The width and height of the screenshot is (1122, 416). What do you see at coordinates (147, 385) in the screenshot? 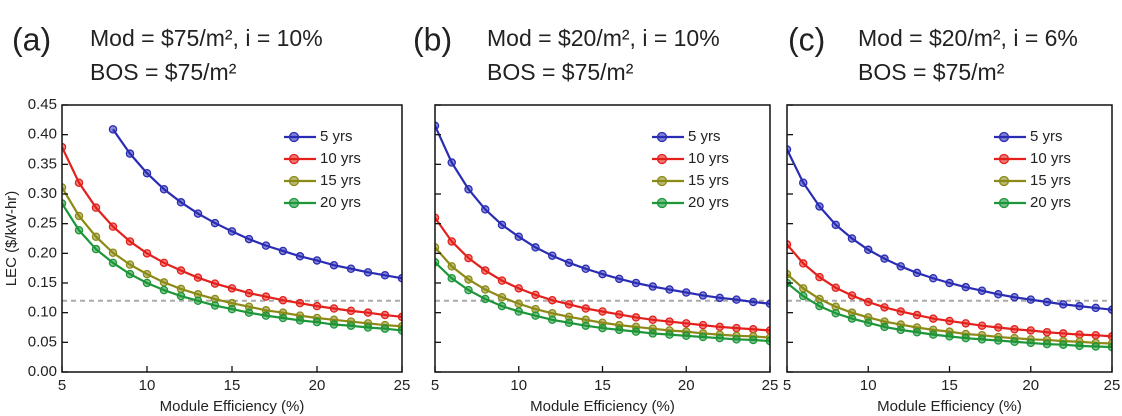
I see `x-tick-label: 10` at bounding box center [147, 385].